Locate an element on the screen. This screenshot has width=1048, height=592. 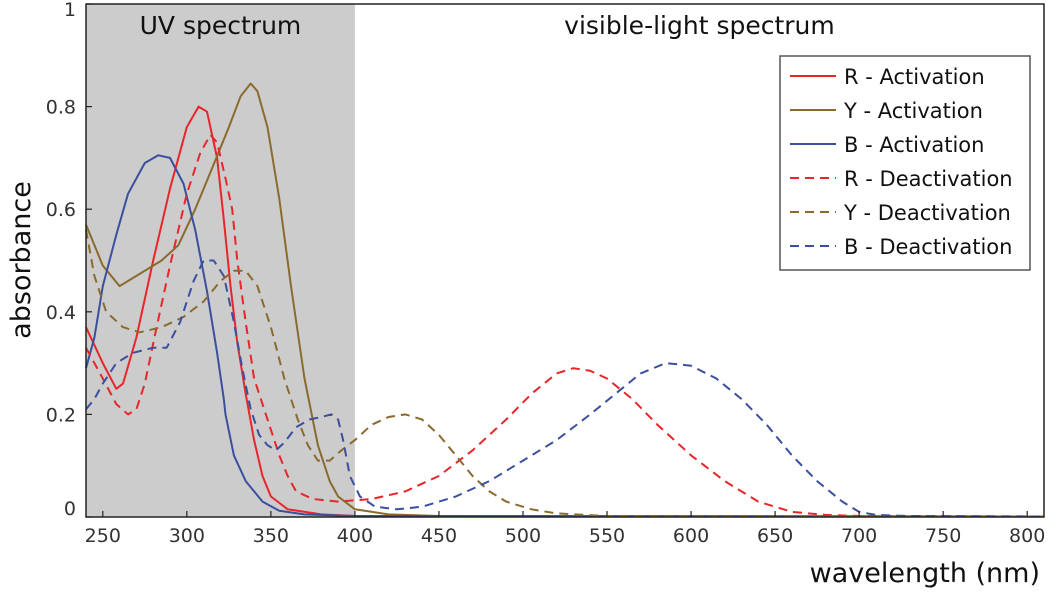
legend-label-5: B - Deactivation is located at coordinates (928, 247).